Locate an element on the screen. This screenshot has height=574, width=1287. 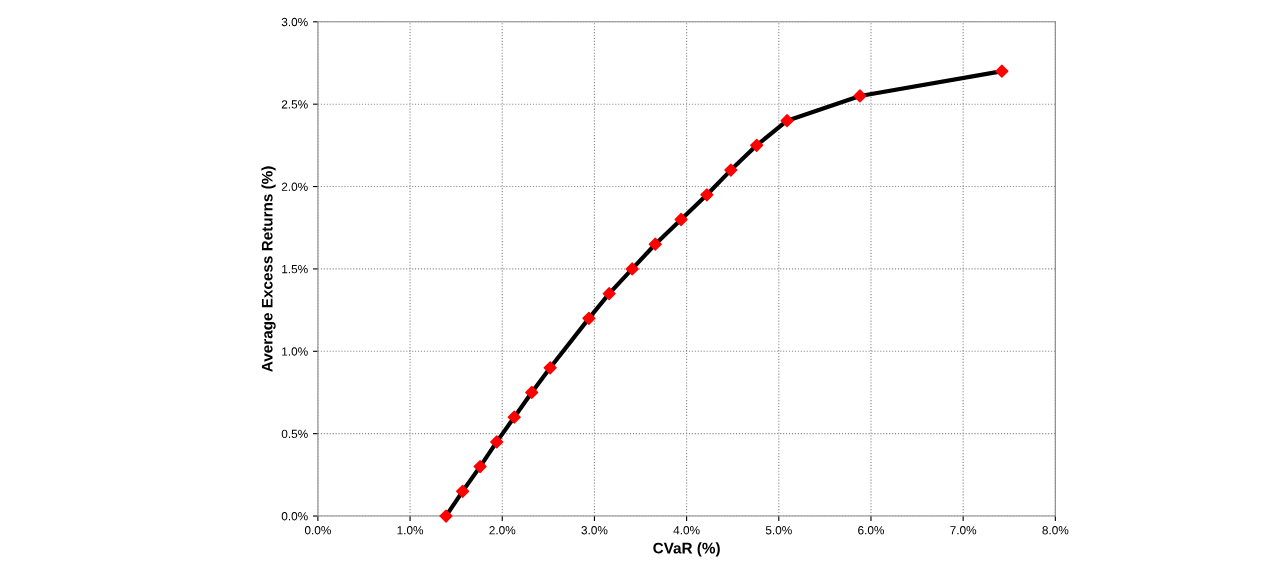
x-tick-label: 8.0% is located at coordinates (1055, 530).